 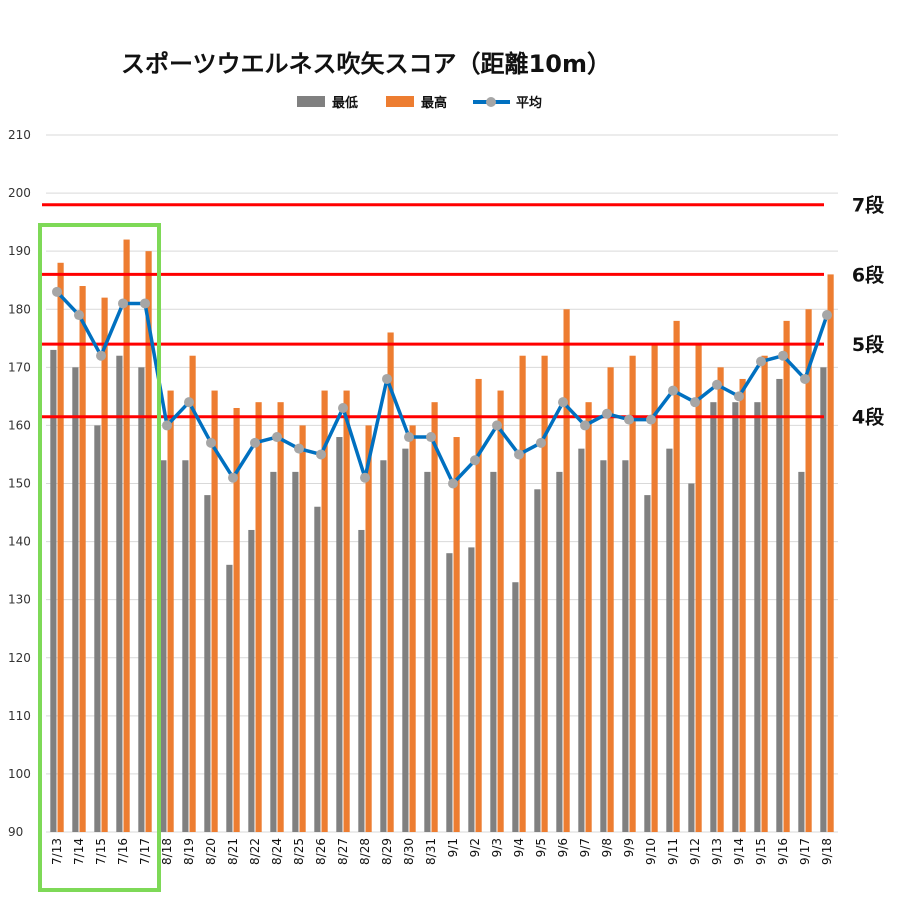 What do you see at coordinates (19, 193) in the screenshot?
I see `y-tick-label: 200` at bounding box center [19, 193].